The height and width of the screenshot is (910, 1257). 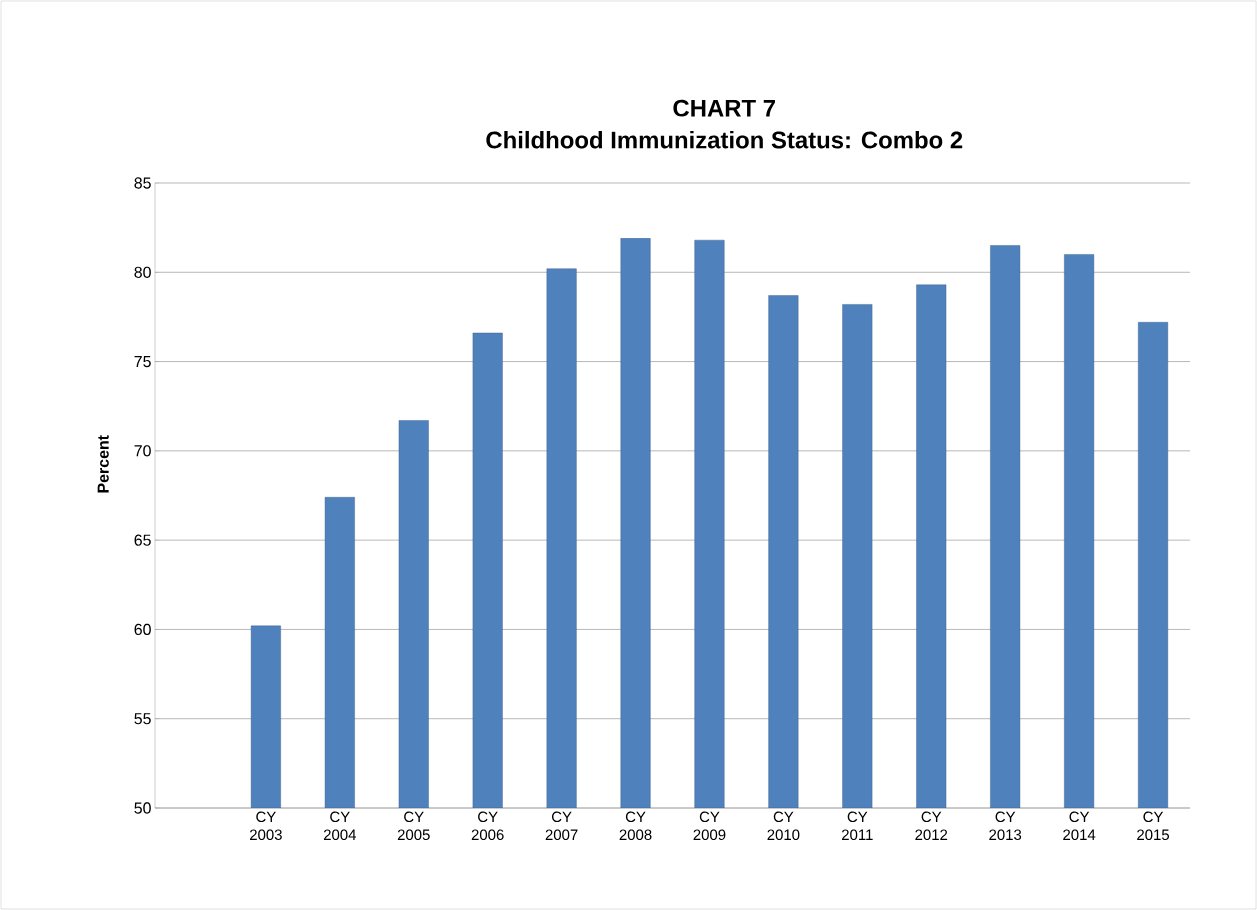 What do you see at coordinates (103, 464) in the screenshot?
I see `y-axis-title: Percent` at bounding box center [103, 464].